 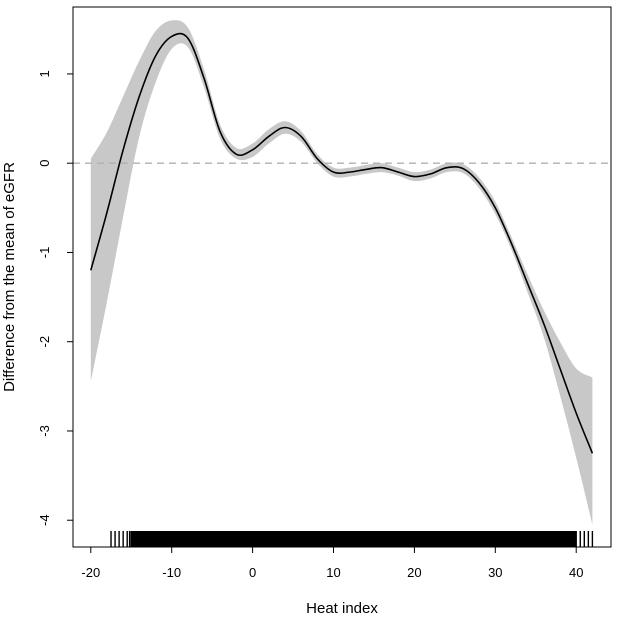 What do you see at coordinates (495, 572) in the screenshot?
I see `x-tick-label: 30` at bounding box center [495, 572].